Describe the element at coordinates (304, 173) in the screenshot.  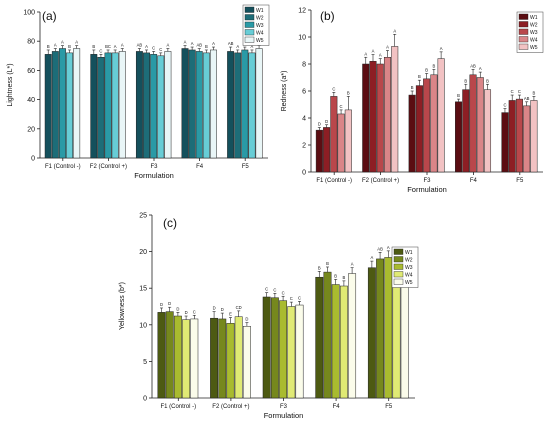
I see `y-tick-label: 0` at that location.